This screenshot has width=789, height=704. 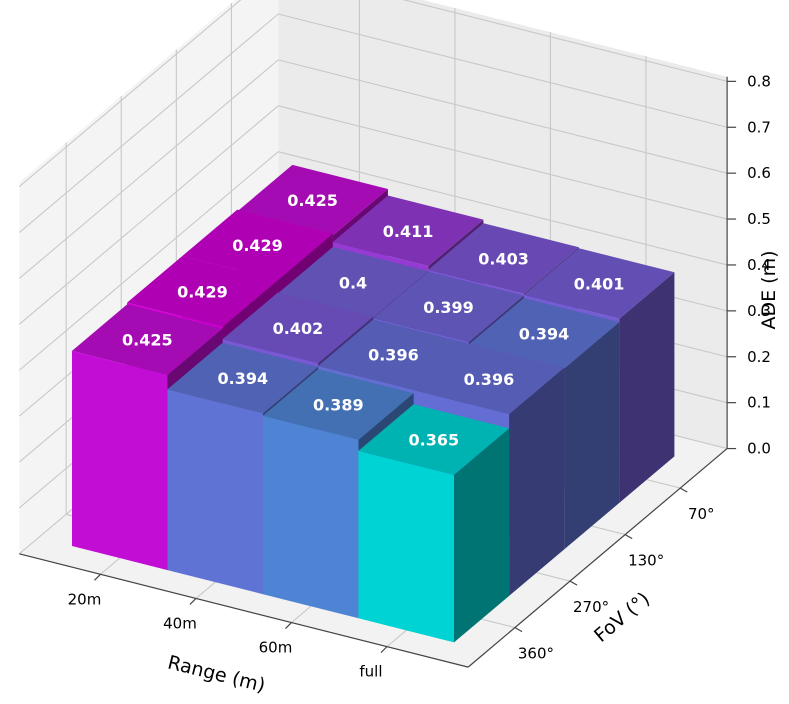 What do you see at coordinates (276, 648) in the screenshot?
I see `x-tick-label: 60m` at bounding box center [276, 648].